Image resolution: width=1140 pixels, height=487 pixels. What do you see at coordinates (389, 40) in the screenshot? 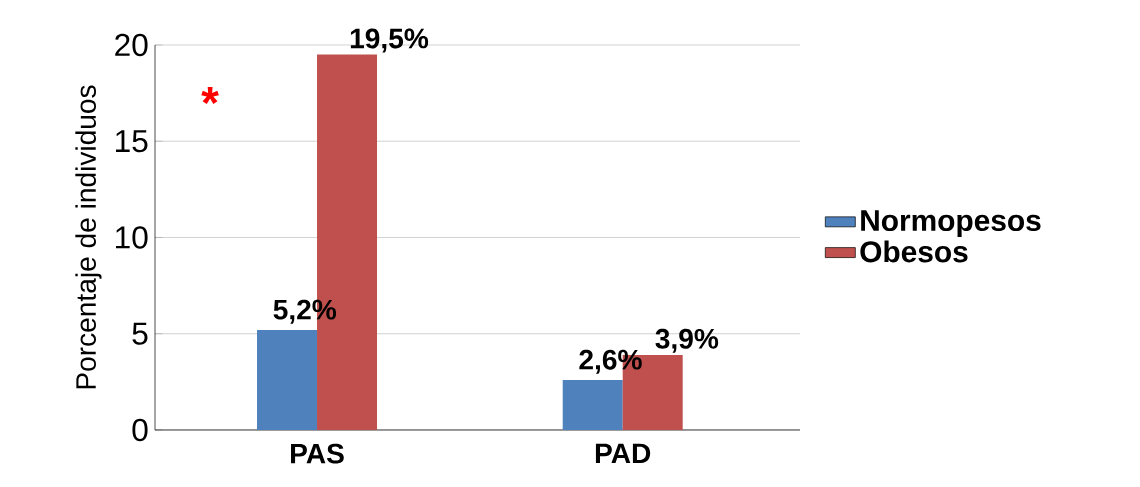
I see `data-label: 19,5%` at bounding box center [389, 40].